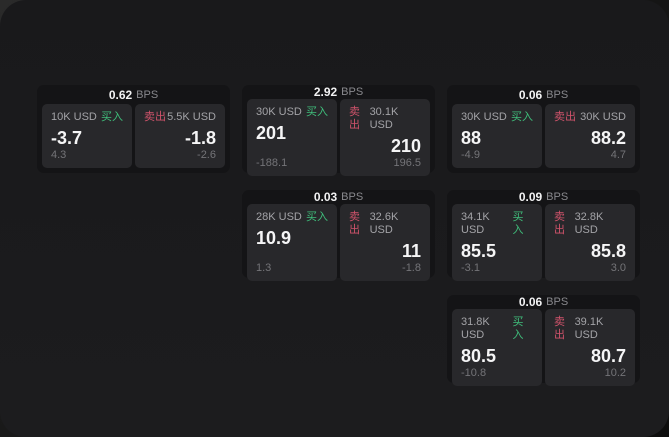  Describe the element at coordinates (87, 136) in the screenshot. I see `buy-panel: 10K USD 买入 -3.7 4.3` at that location.